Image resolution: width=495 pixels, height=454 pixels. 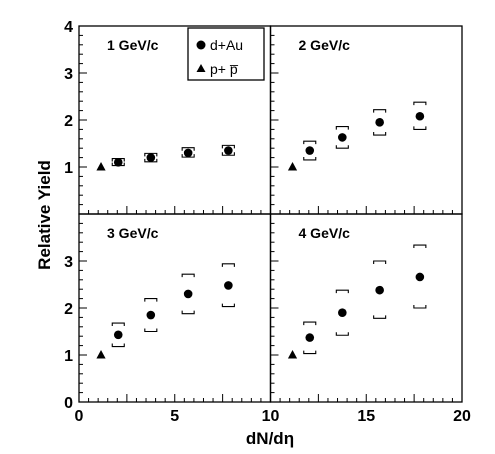 What do you see at coordinates (174, 416) in the screenshot?
I see `x-tick-label: 5` at bounding box center [174, 416].